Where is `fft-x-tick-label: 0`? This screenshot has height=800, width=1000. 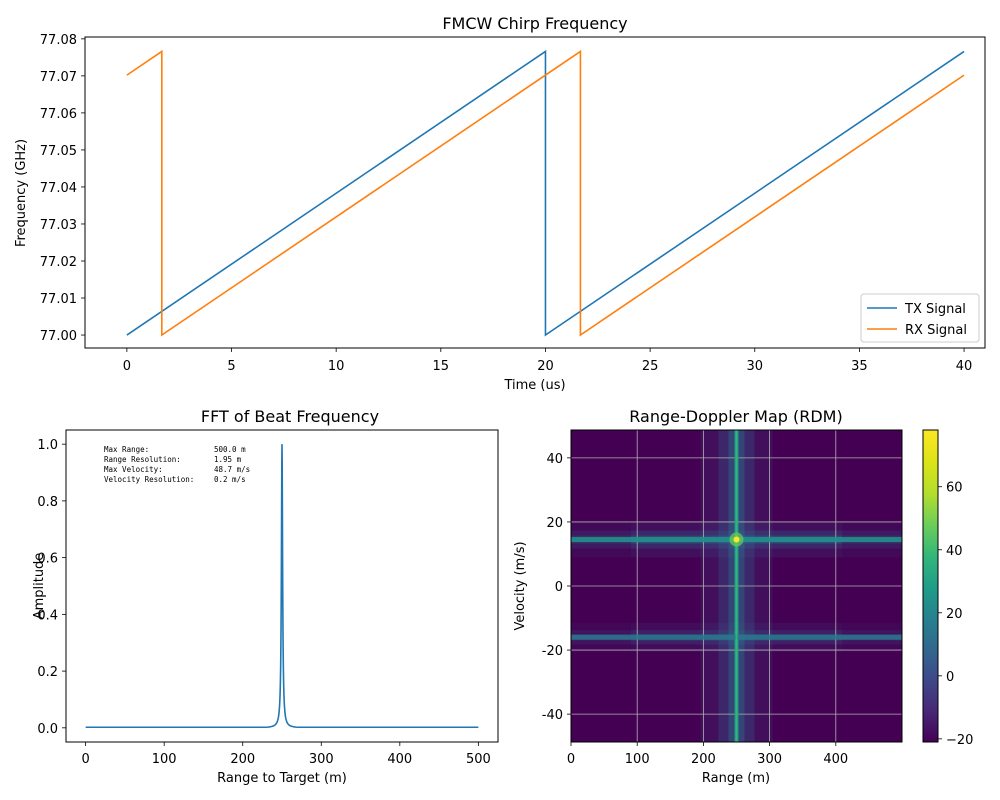
fft-x-tick-label: 0 is located at coordinates (85, 759).